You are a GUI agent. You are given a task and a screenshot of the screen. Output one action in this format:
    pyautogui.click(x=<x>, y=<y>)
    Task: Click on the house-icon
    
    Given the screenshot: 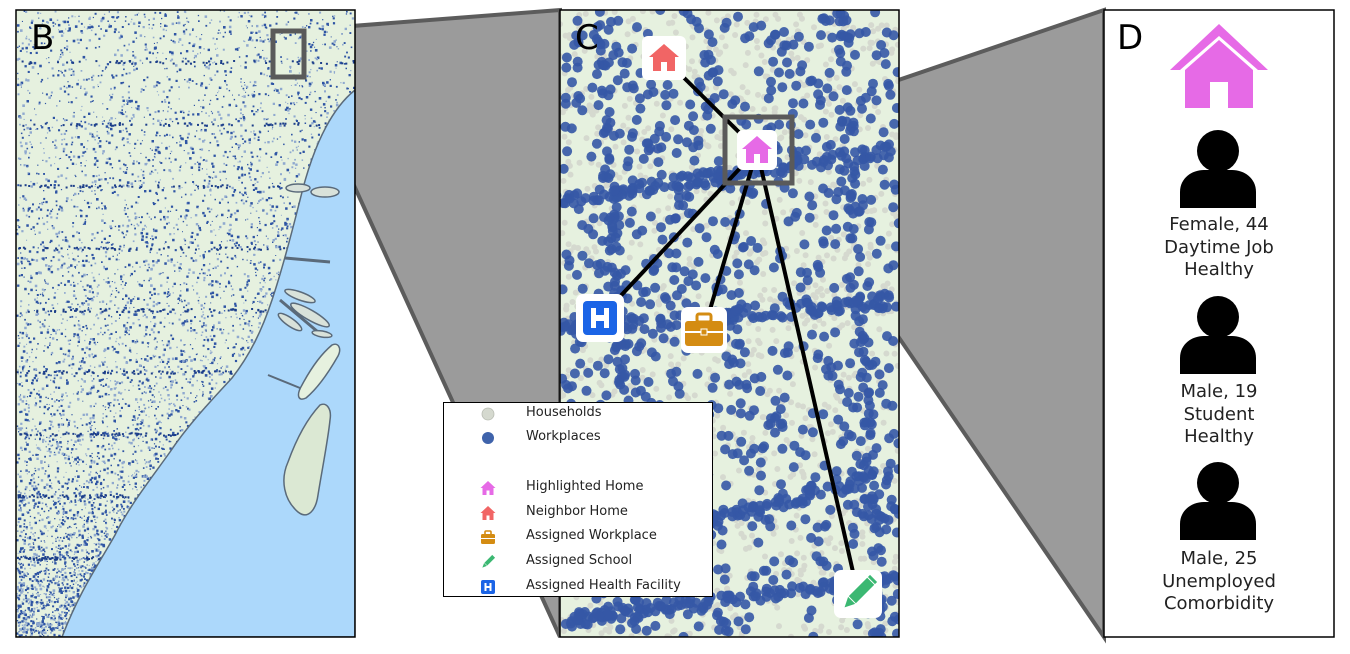 What is the action you would take?
    pyautogui.click(x=488, y=513)
    